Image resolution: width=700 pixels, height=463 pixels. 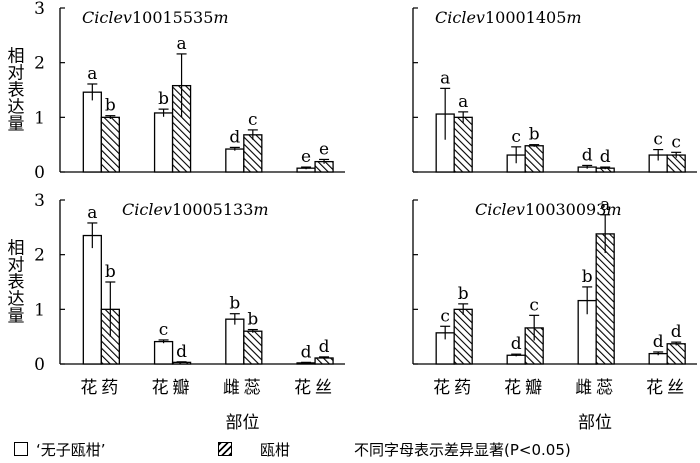 What do you see at coordinates (462, 450) in the screenshot?
I see `legend-significance-note: 不同字母表示差异显著(P<0.05)` at bounding box center [462, 450].